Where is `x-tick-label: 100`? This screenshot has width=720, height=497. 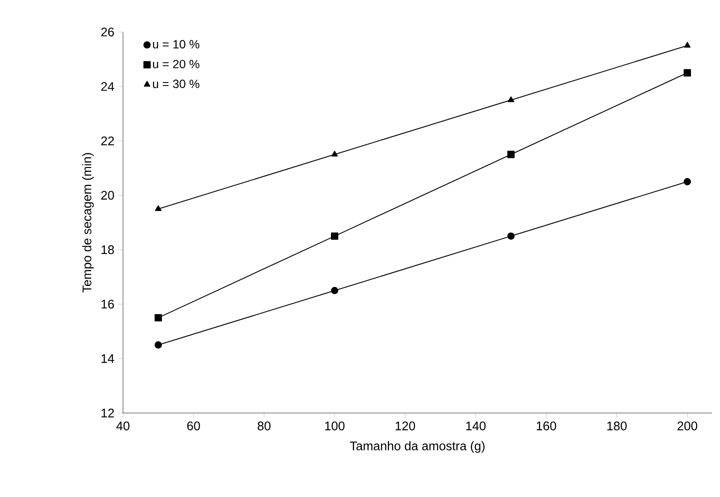
x-tick-label: 100 is located at coordinates (335, 426).